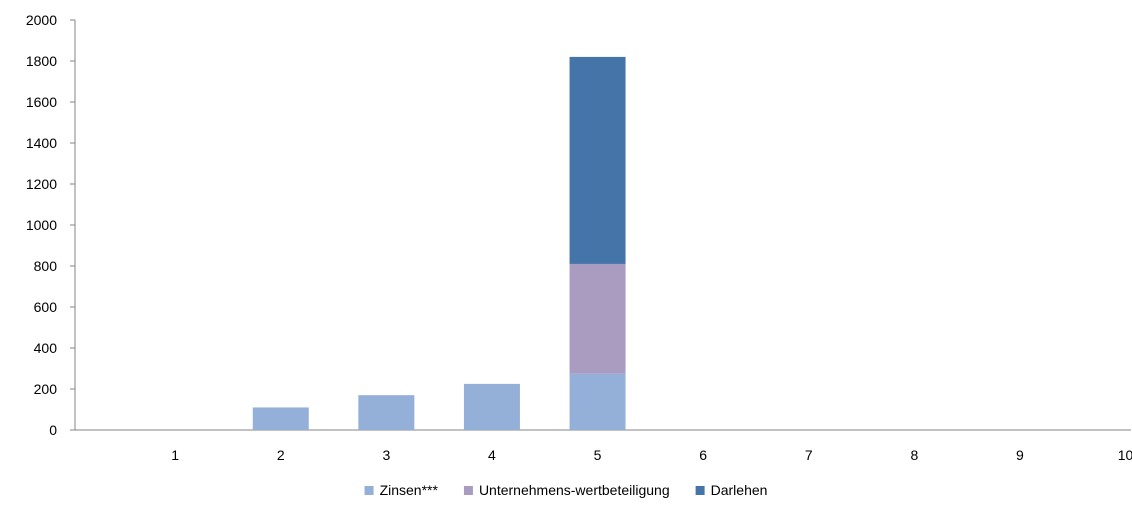 Image resolution: width=1132 pixels, height=510 pixels. Describe the element at coordinates (175, 455) in the screenshot. I see `x-tick-label: 1` at that location.